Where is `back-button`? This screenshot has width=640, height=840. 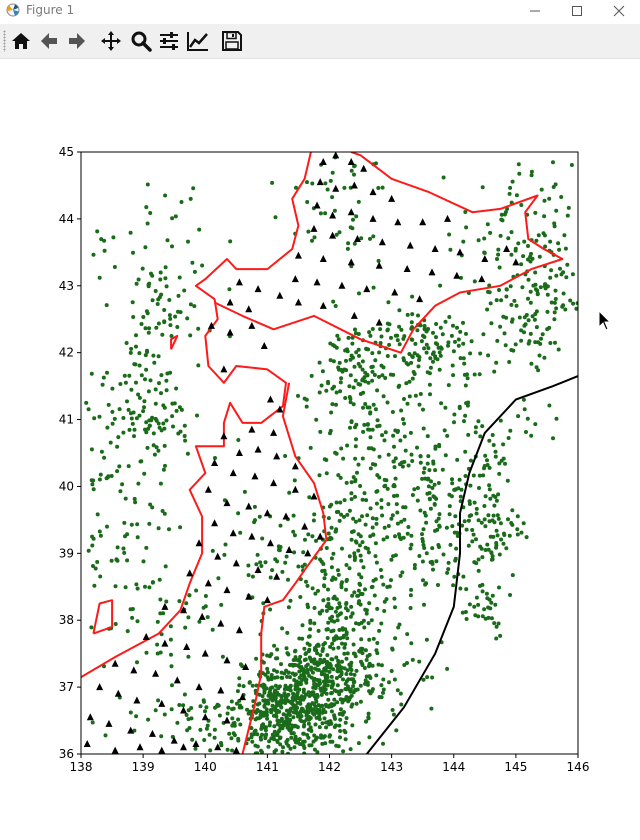
back-button is located at coordinates (49, 41).